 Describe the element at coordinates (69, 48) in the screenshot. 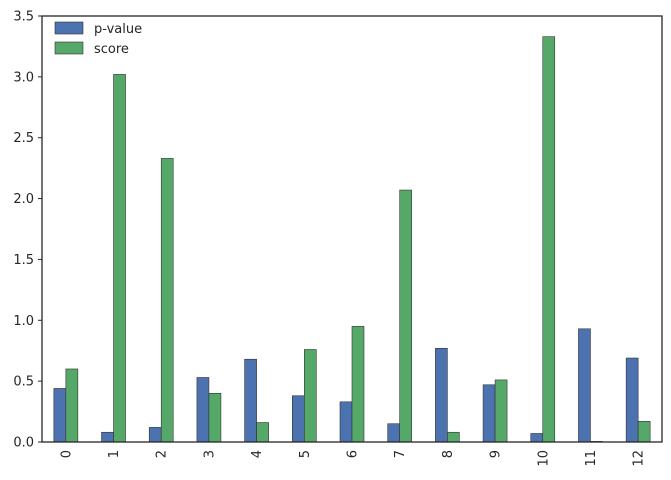

I see `legend-swatch-score` at that location.